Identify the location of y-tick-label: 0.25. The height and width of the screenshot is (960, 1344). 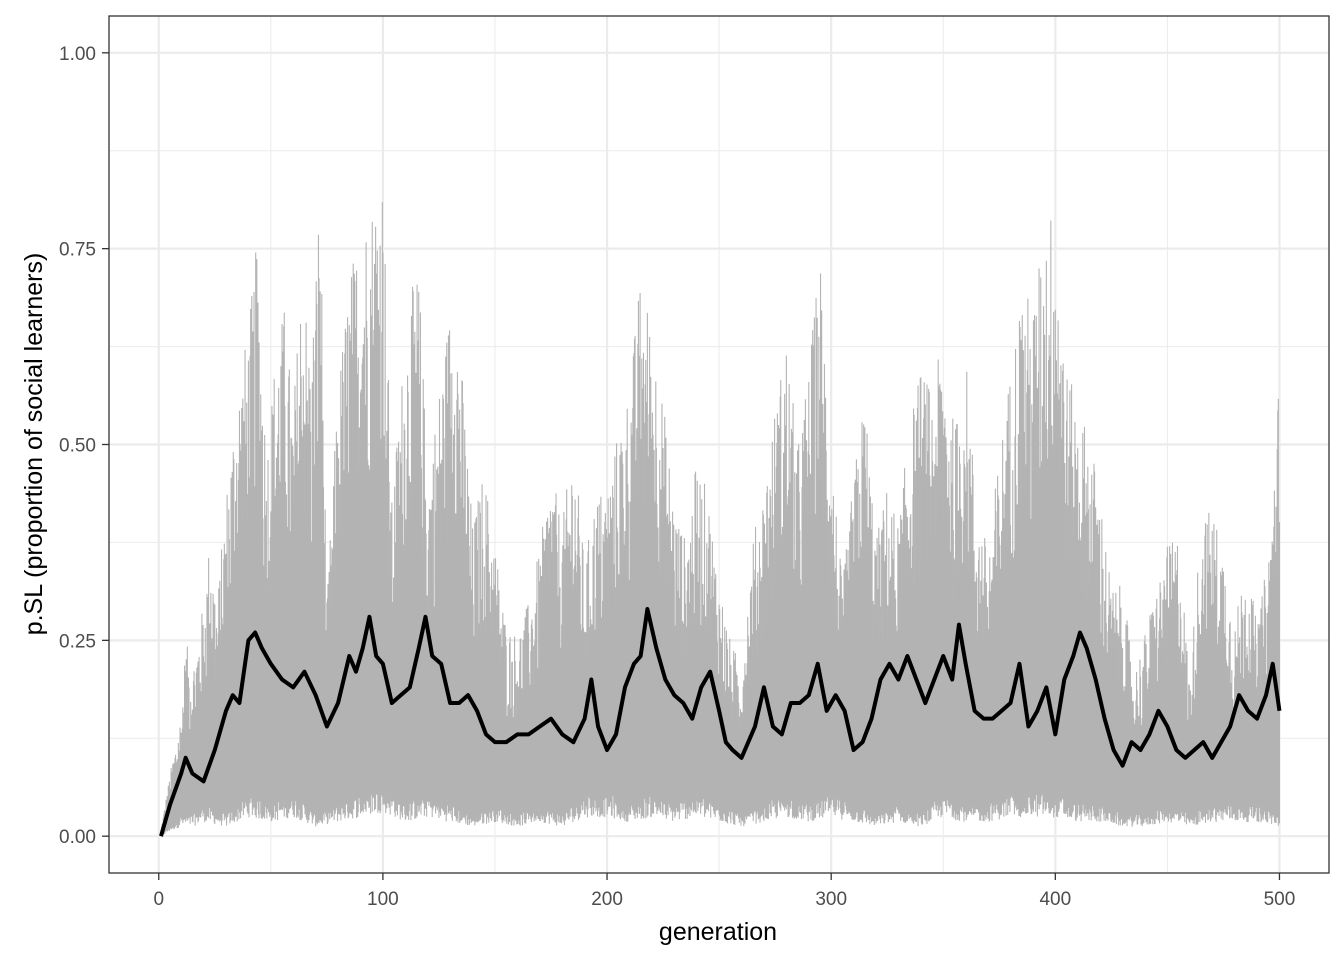
(77, 641).